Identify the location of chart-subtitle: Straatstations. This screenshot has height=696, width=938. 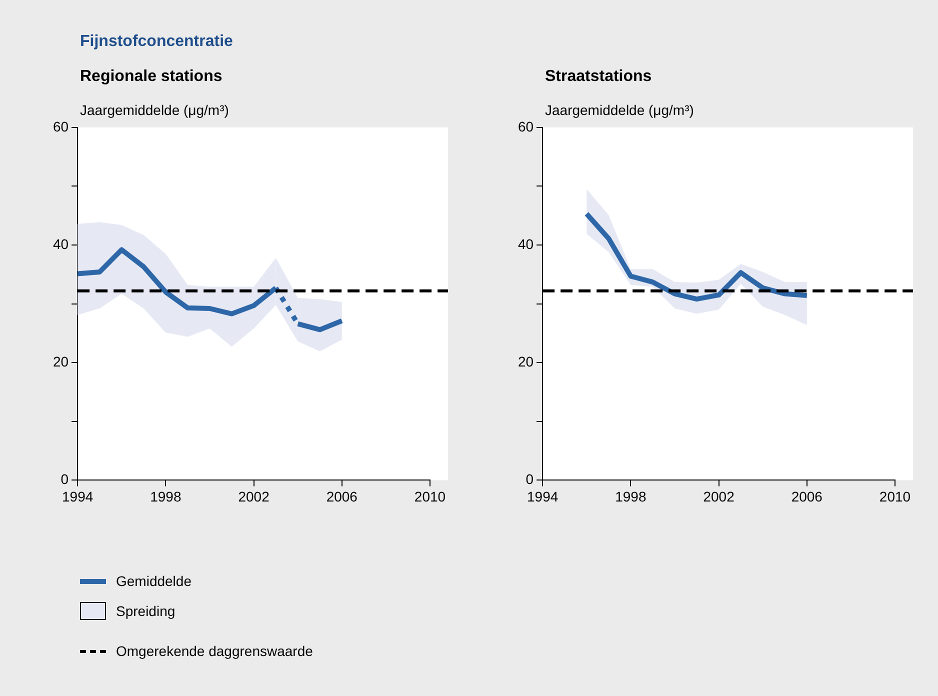
(598, 77).